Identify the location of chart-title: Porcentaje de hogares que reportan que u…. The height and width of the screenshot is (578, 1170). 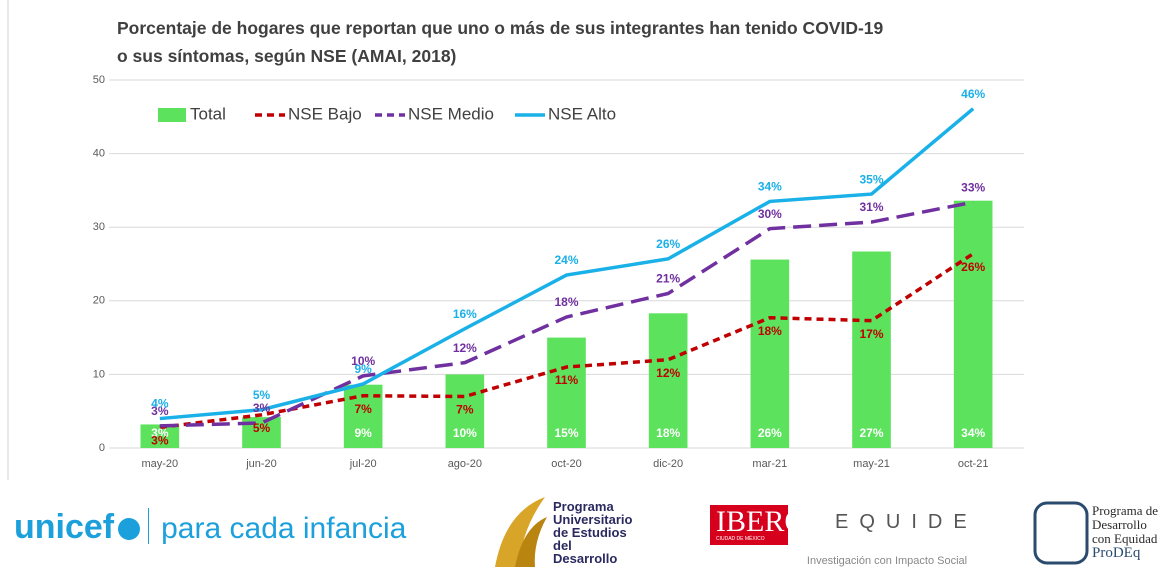
(500, 42).